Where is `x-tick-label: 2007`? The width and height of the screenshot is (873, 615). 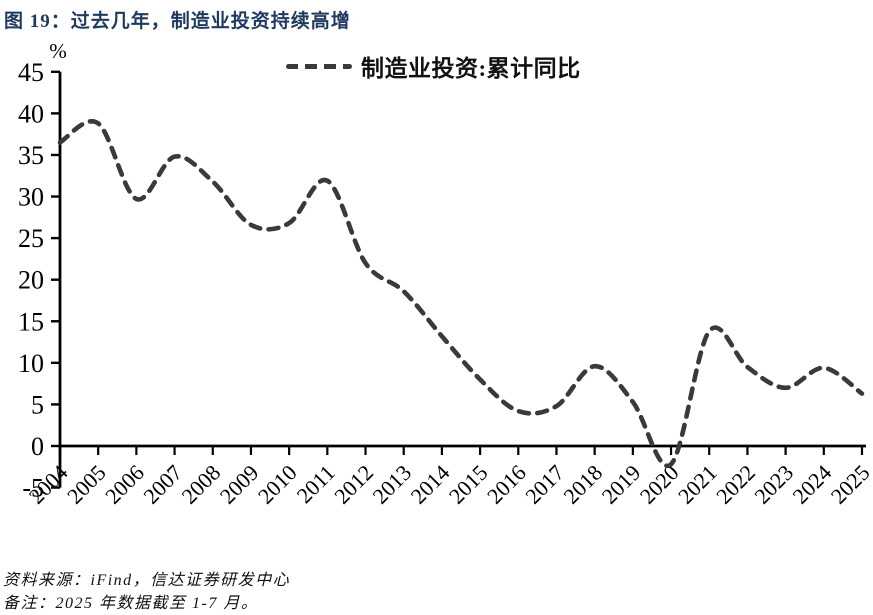
x-tick-label: 2007 is located at coordinates (162, 484).